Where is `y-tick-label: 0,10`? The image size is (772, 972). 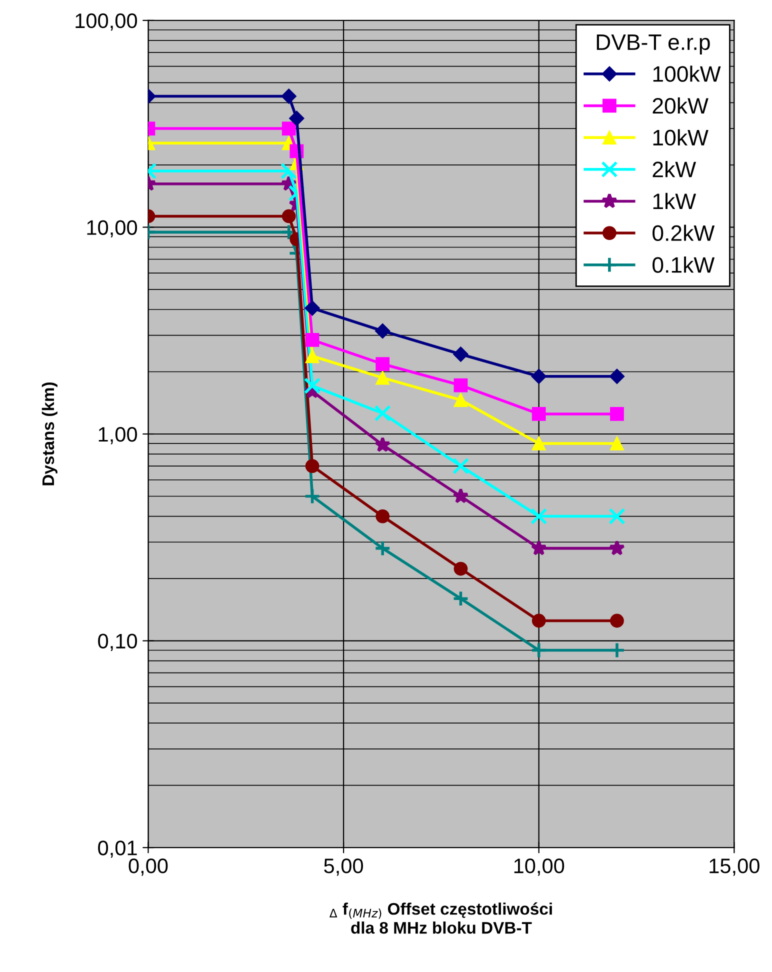 y-tick-label: 0,10 is located at coordinates (117, 643).